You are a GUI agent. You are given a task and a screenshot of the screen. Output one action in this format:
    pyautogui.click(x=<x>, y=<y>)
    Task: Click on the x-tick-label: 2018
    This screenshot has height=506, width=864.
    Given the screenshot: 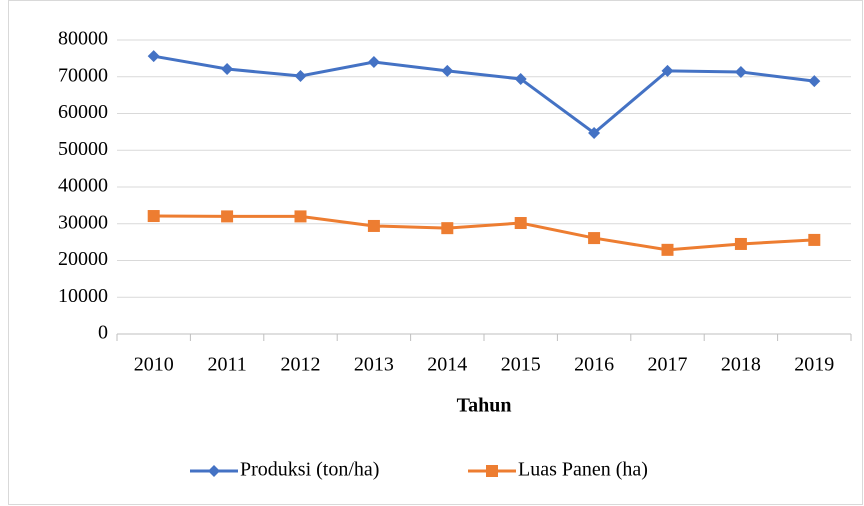 What is the action you would take?
    pyautogui.click(x=741, y=365)
    